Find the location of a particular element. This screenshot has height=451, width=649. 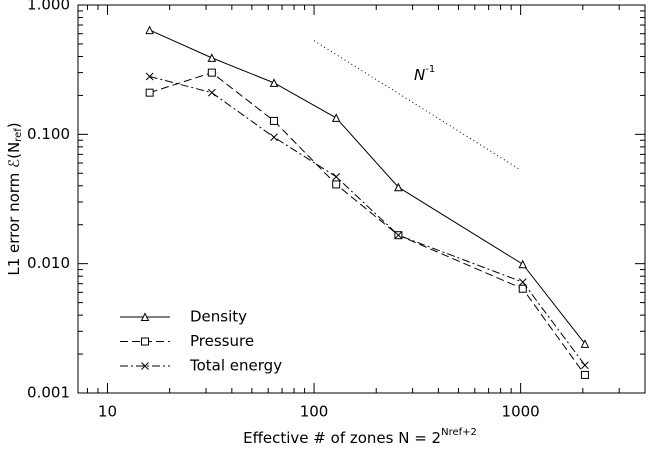

x-tick-label: 100 is located at coordinates (314, 412).